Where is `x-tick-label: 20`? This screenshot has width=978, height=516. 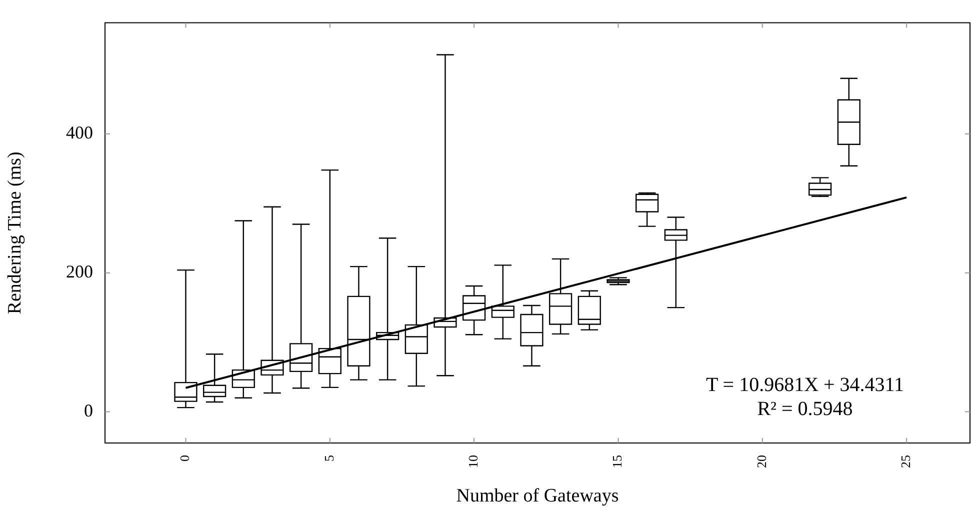 x-tick-label: 20 is located at coordinates (761, 461).